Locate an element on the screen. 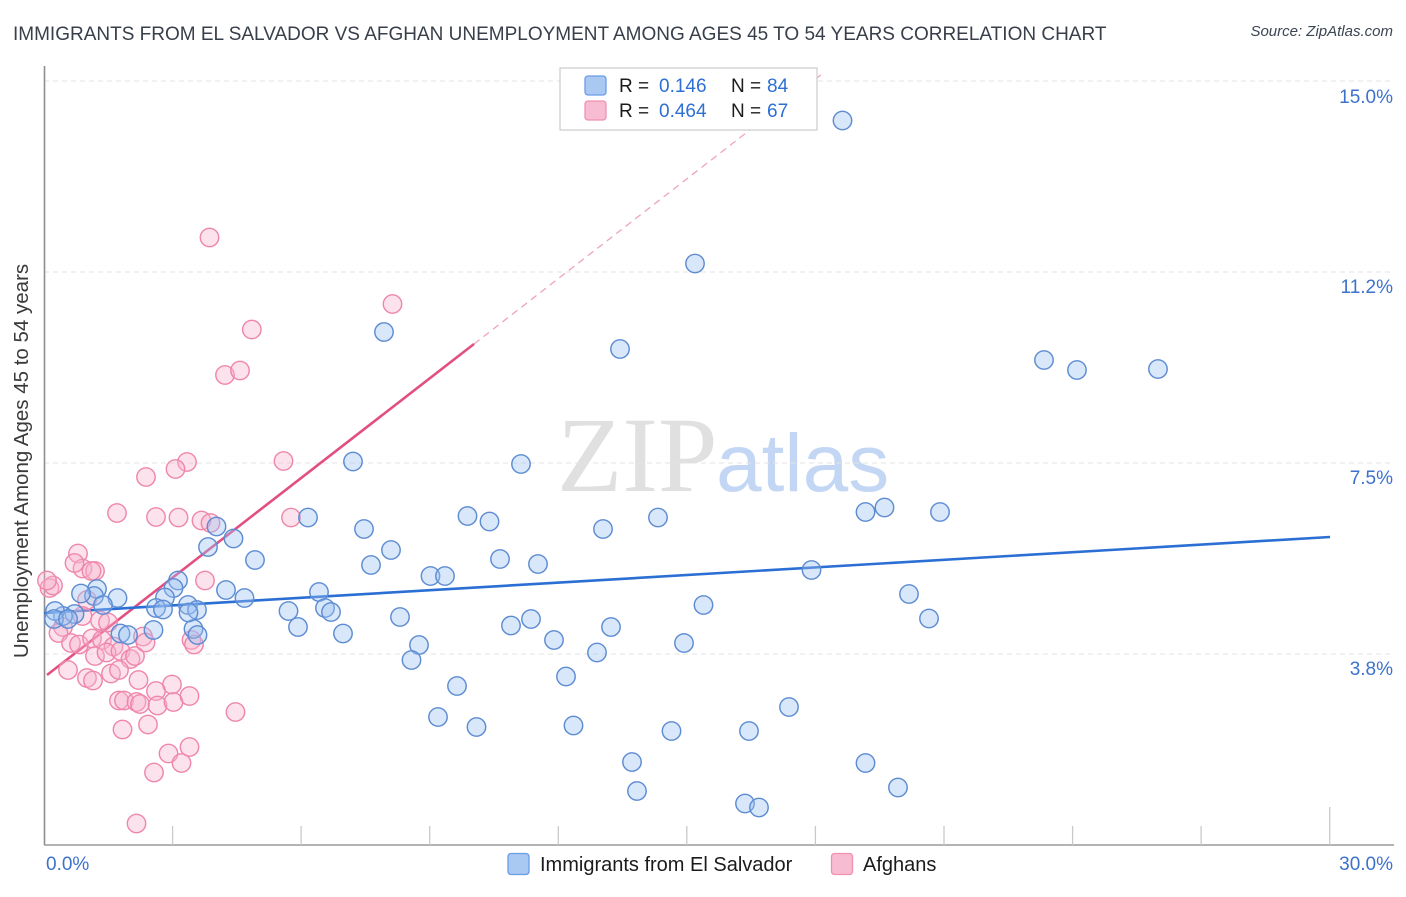  svg-text: 84 is located at coordinates (778, 86).